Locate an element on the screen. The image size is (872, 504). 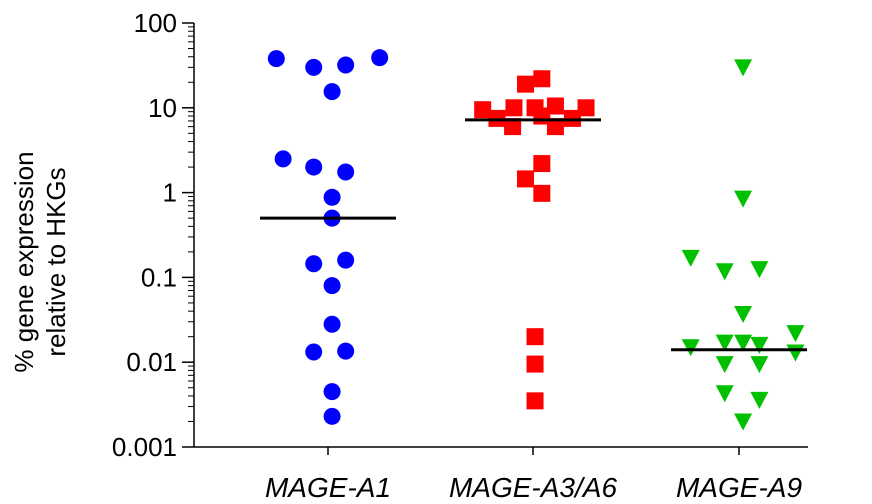
y-ticks: 0.001 0.01 0.1 1 10 100 is located at coordinates (153, 235).